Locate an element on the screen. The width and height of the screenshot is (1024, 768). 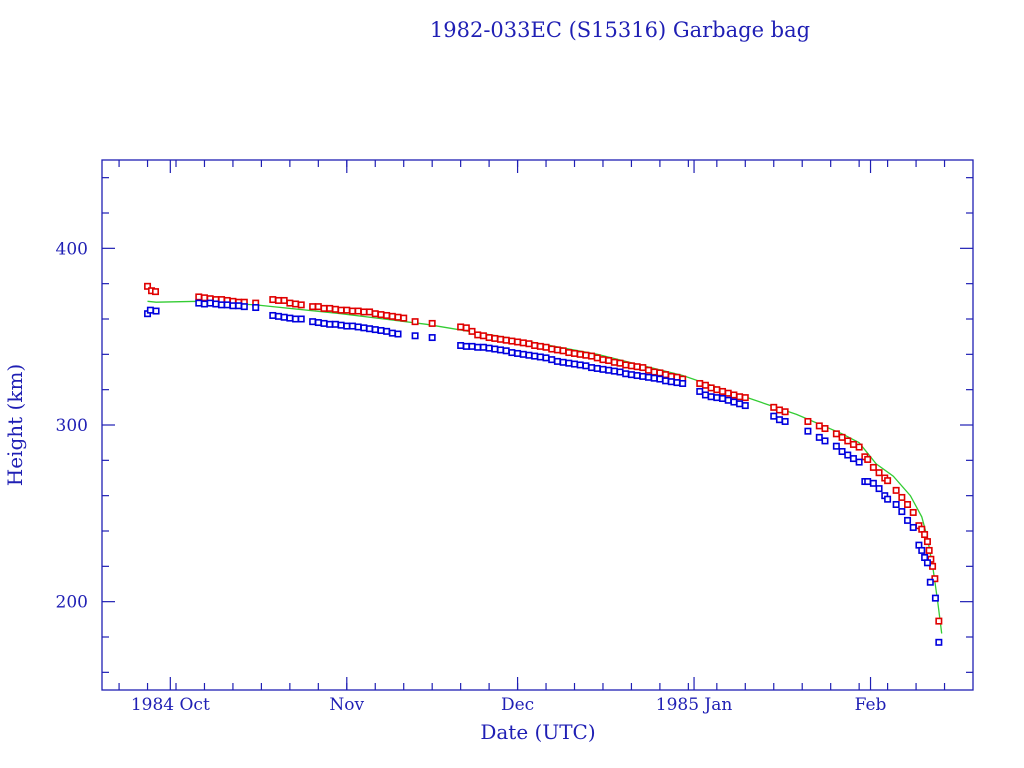
chart-title: 1982-033EC (S15316) Garbage bag is located at coordinates (620, 30).